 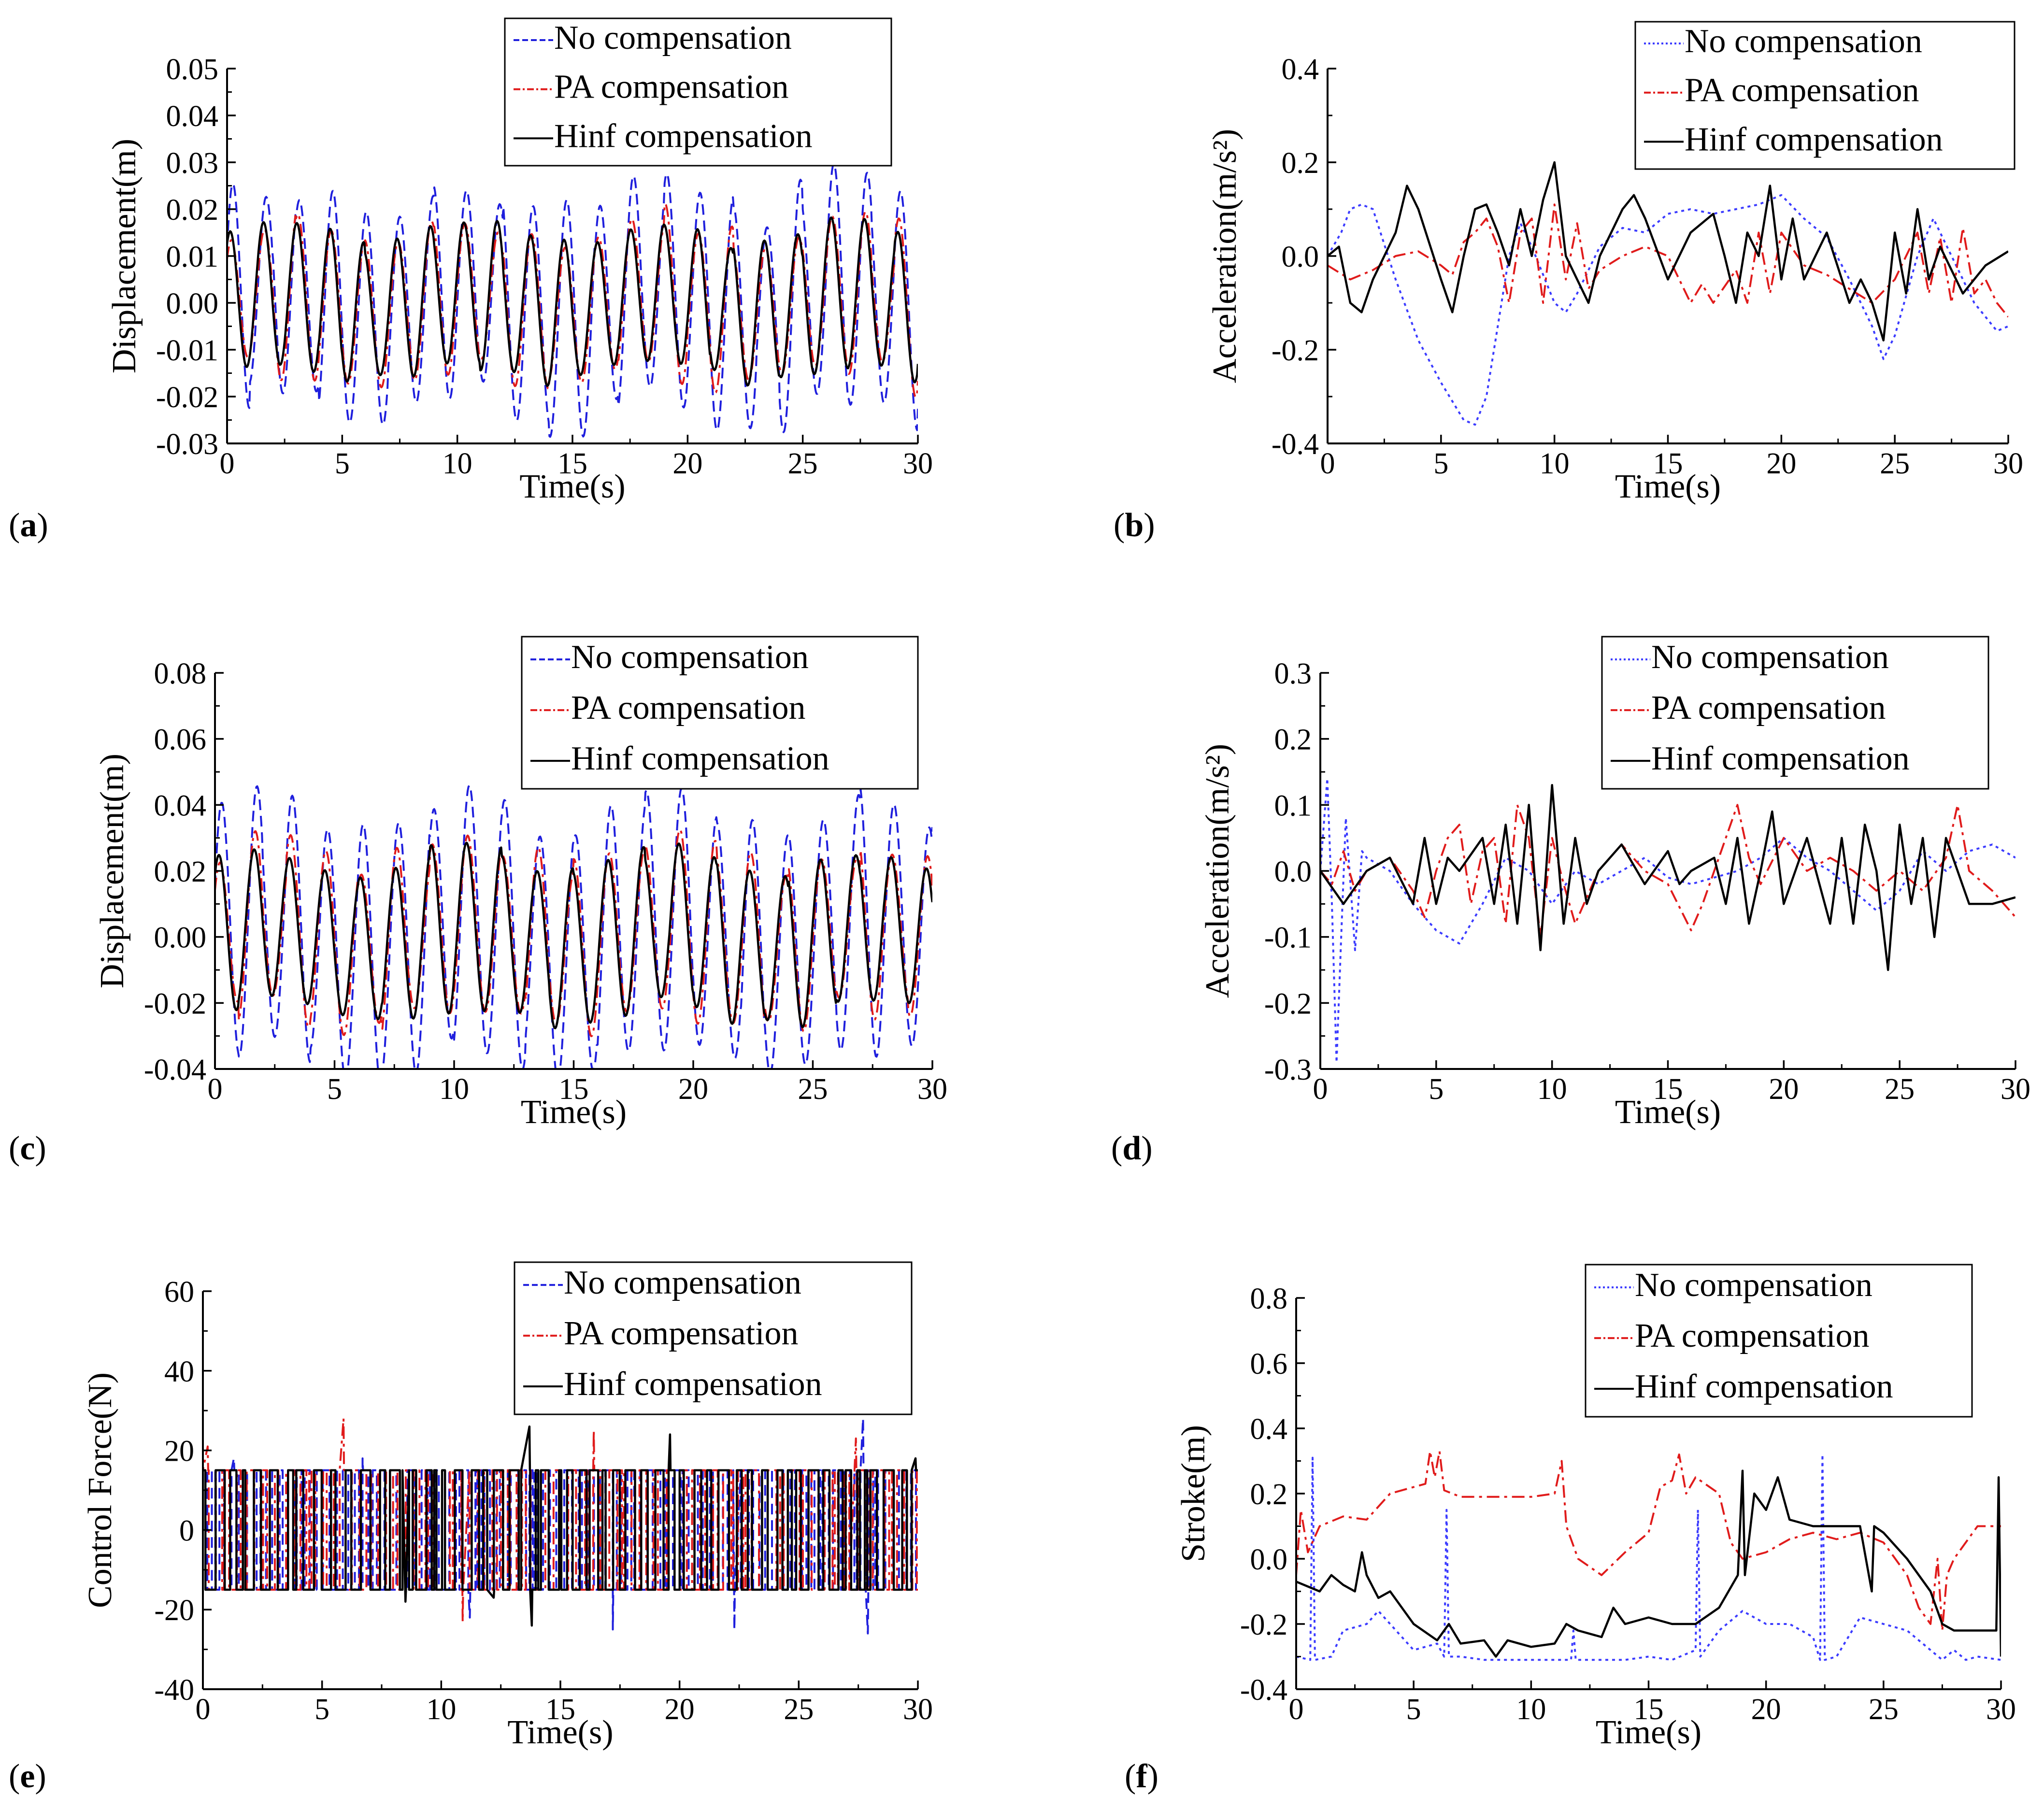 I want to click on y-tick-label: 20, so click(x=179, y=1451).